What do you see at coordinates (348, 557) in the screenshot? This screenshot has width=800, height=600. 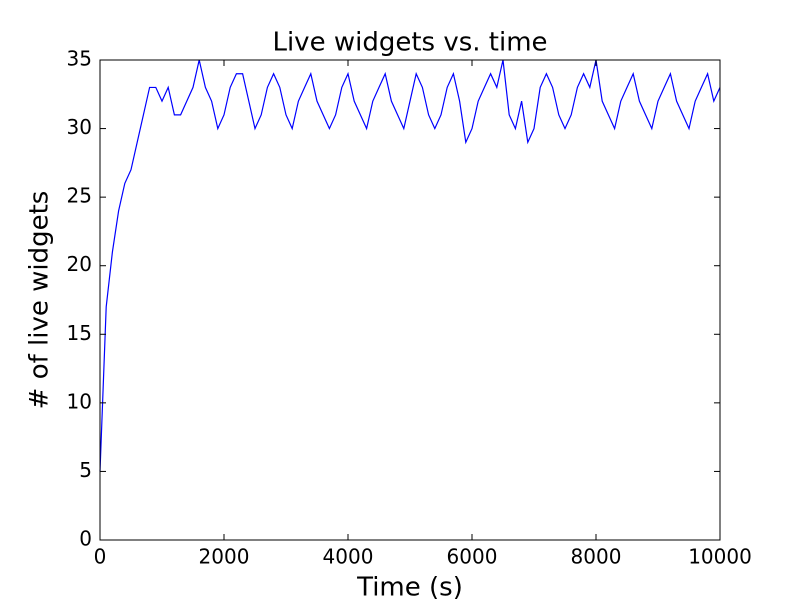 I see `x-tick-label: 4000` at bounding box center [348, 557].